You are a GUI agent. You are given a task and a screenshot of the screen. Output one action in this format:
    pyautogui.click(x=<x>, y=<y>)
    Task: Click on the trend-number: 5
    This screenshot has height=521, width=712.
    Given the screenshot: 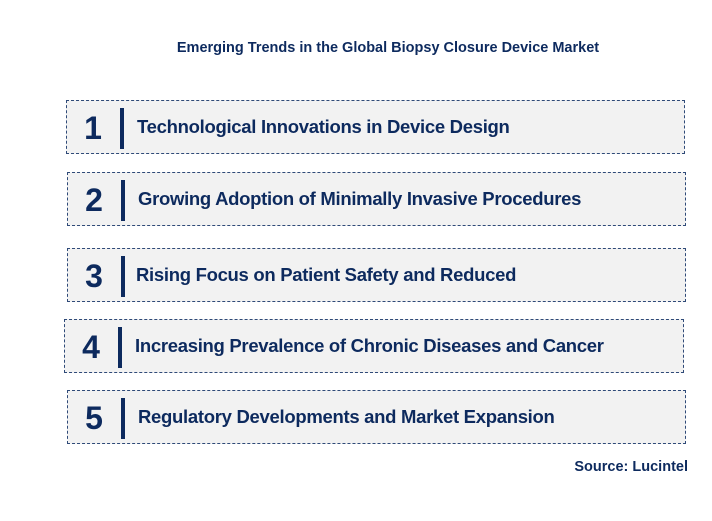 What is the action you would take?
    pyautogui.click(x=94, y=418)
    